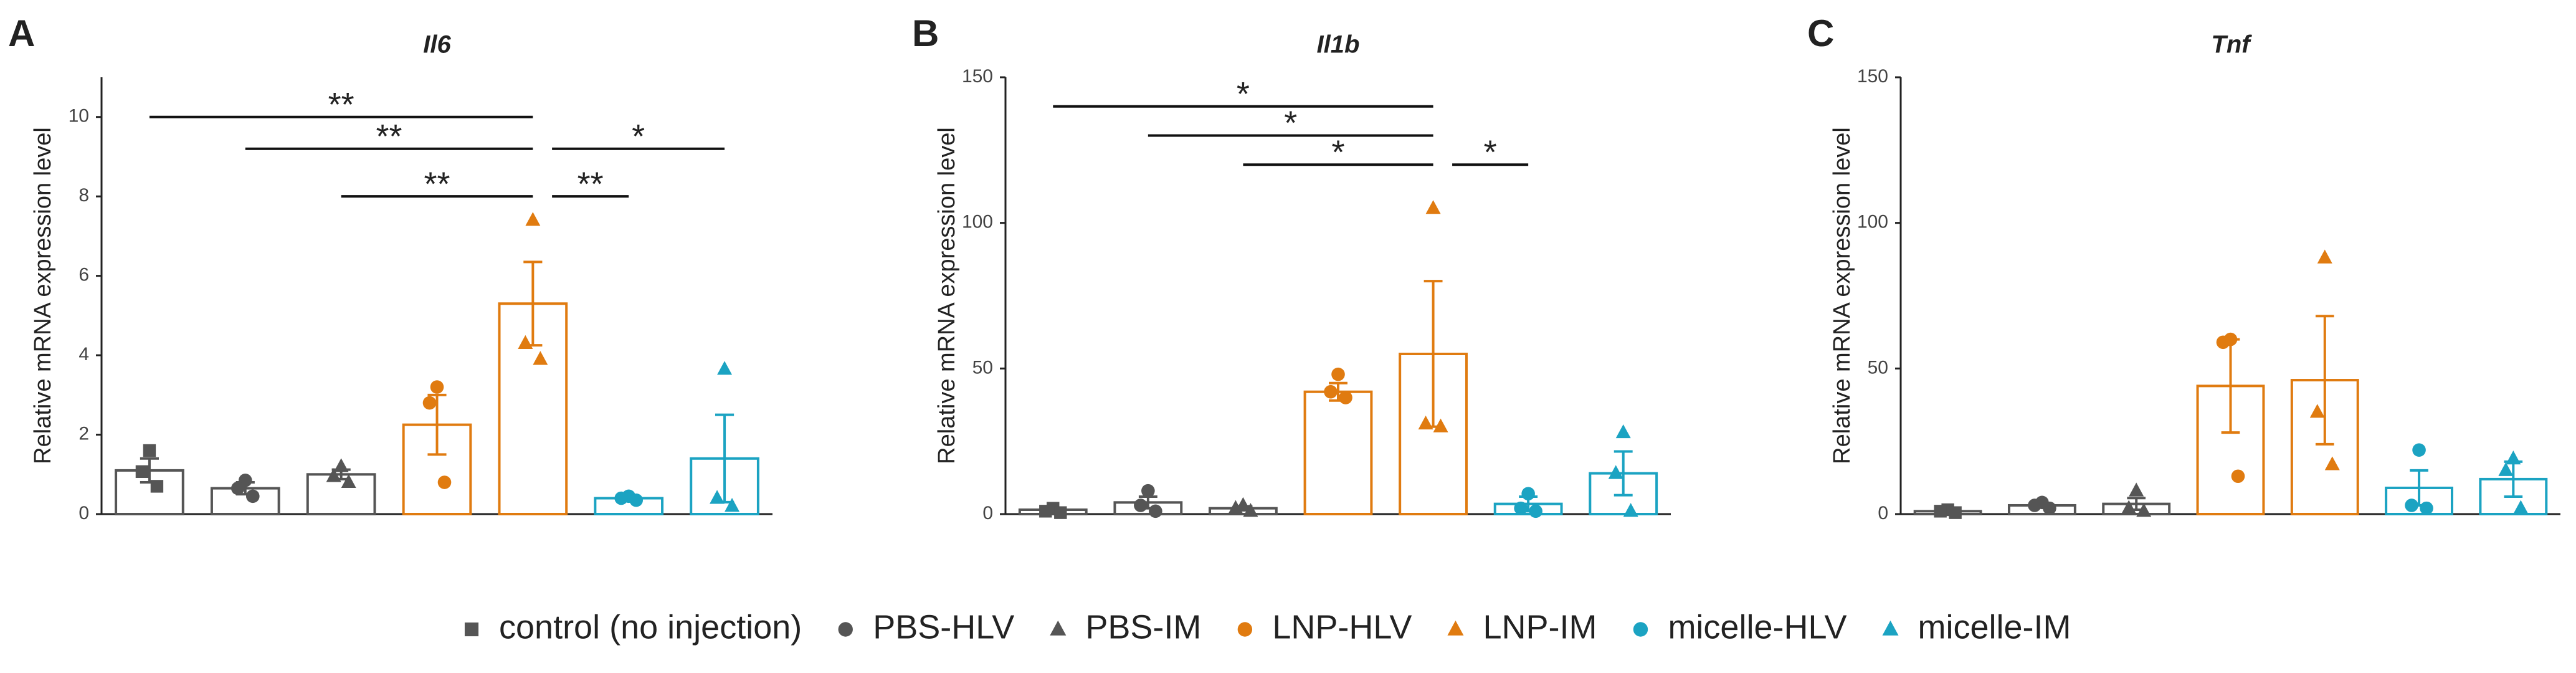 Image resolution: width=2576 pixels, height=673 pixels. Describe the element at coordinates (2231, 45) in the screenshot. I see `chart-title: Tnf` at that location.